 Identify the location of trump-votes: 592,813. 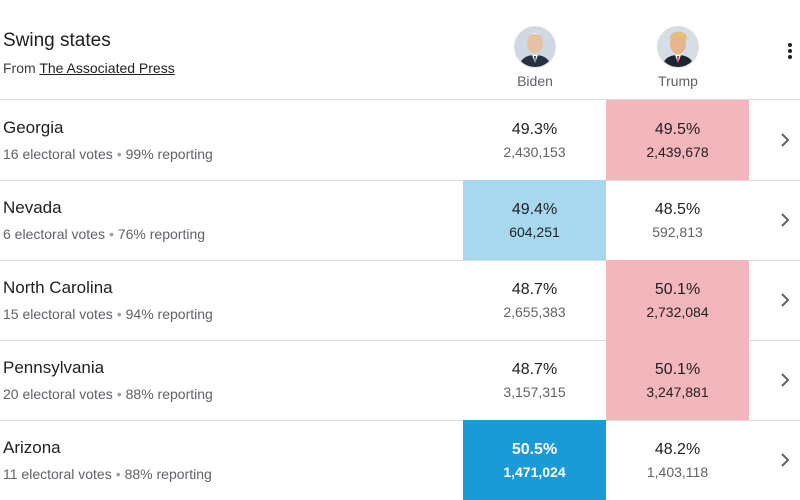
(677, 232).